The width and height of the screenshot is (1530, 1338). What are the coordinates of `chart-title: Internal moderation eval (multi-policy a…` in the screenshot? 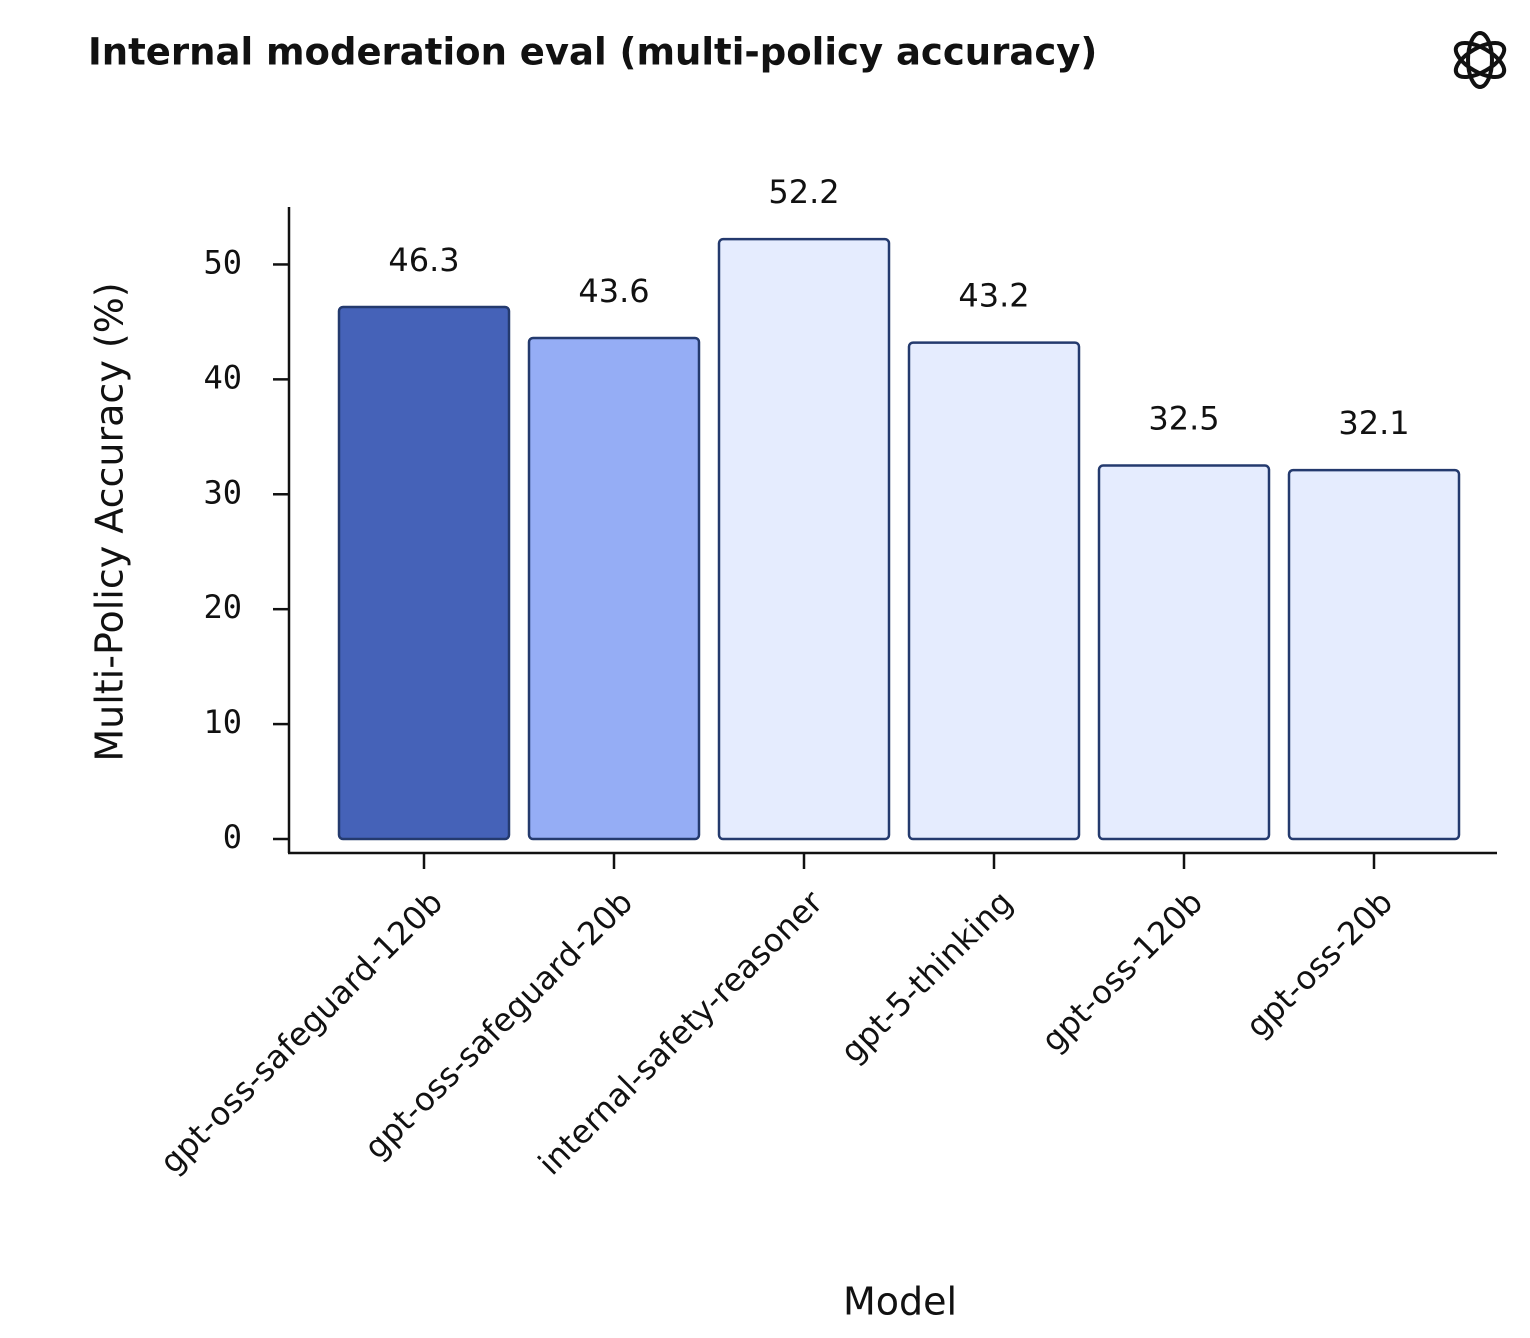 It's located at (592, 52).